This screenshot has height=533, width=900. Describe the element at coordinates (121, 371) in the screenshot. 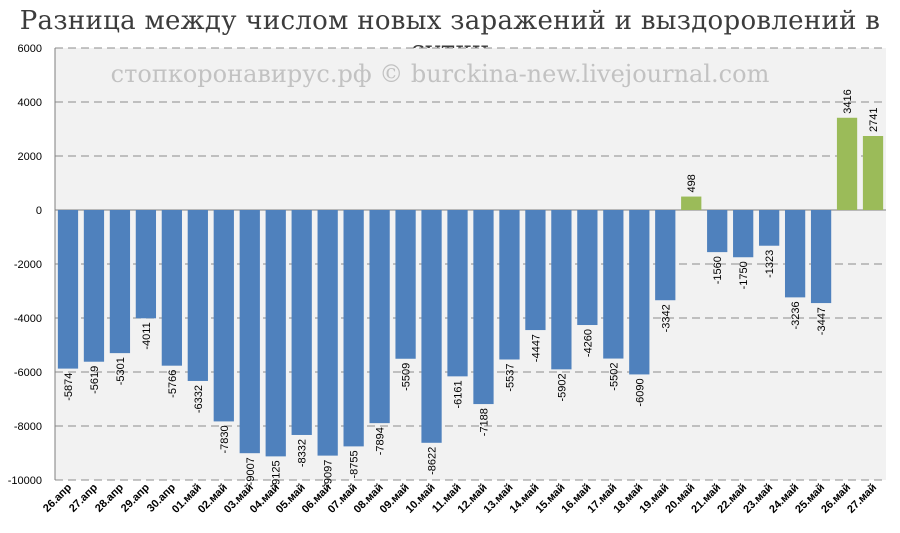

I see `data-label: -5301` at that location.